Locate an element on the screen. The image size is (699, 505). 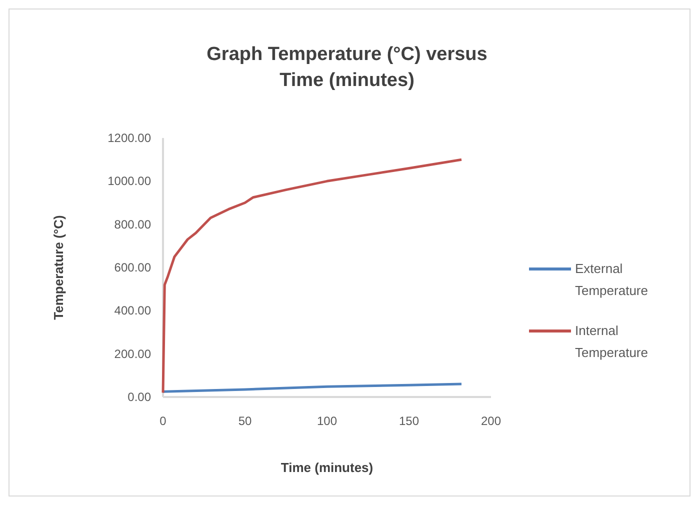
y-tick-label: 0.00 is located at coordinates (140, 397).